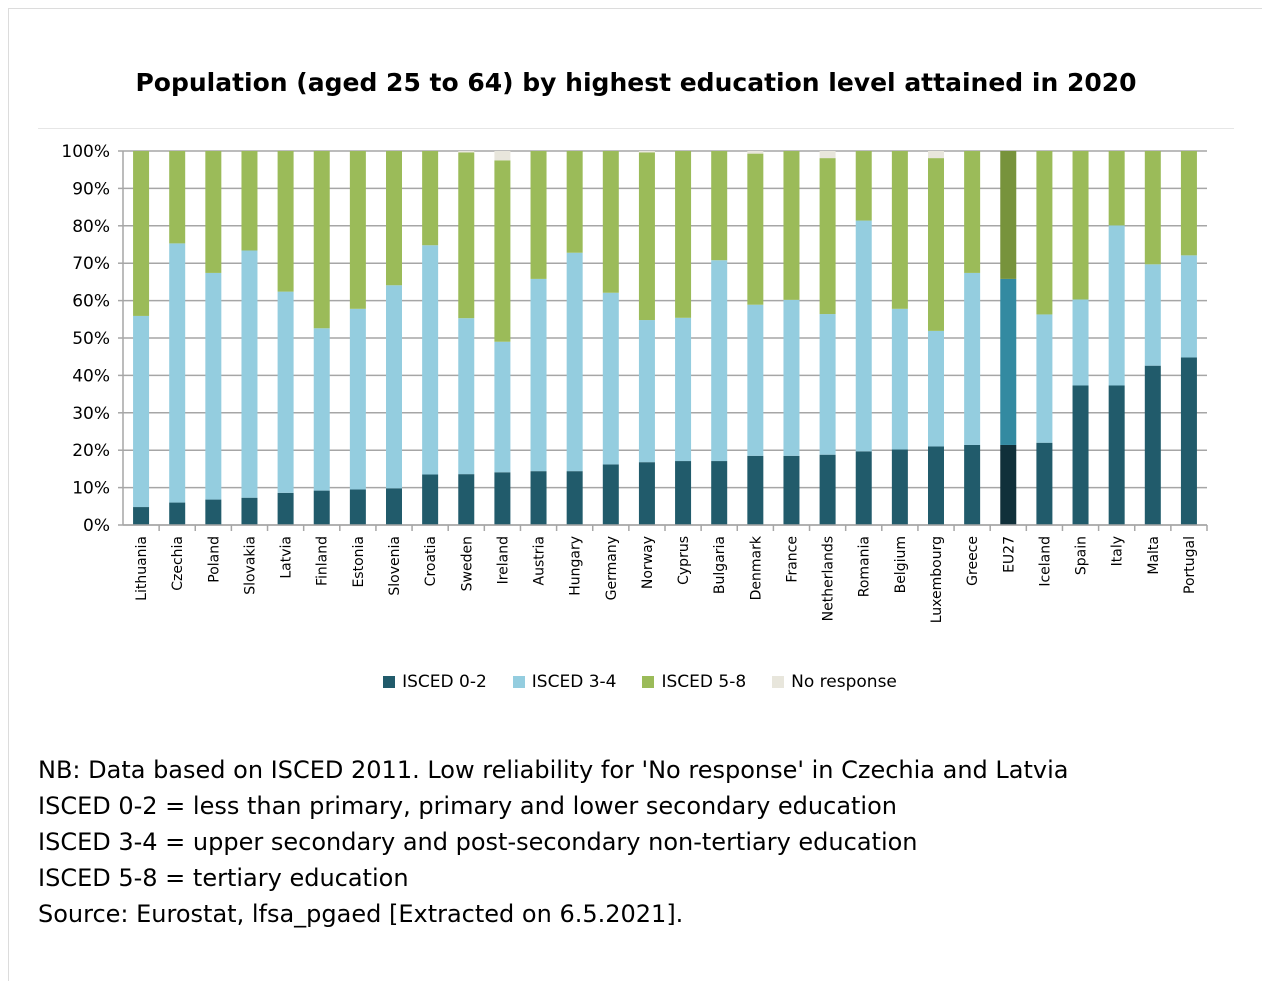  I want to click on x-tick-label: Portugal, so click(1190, 565).